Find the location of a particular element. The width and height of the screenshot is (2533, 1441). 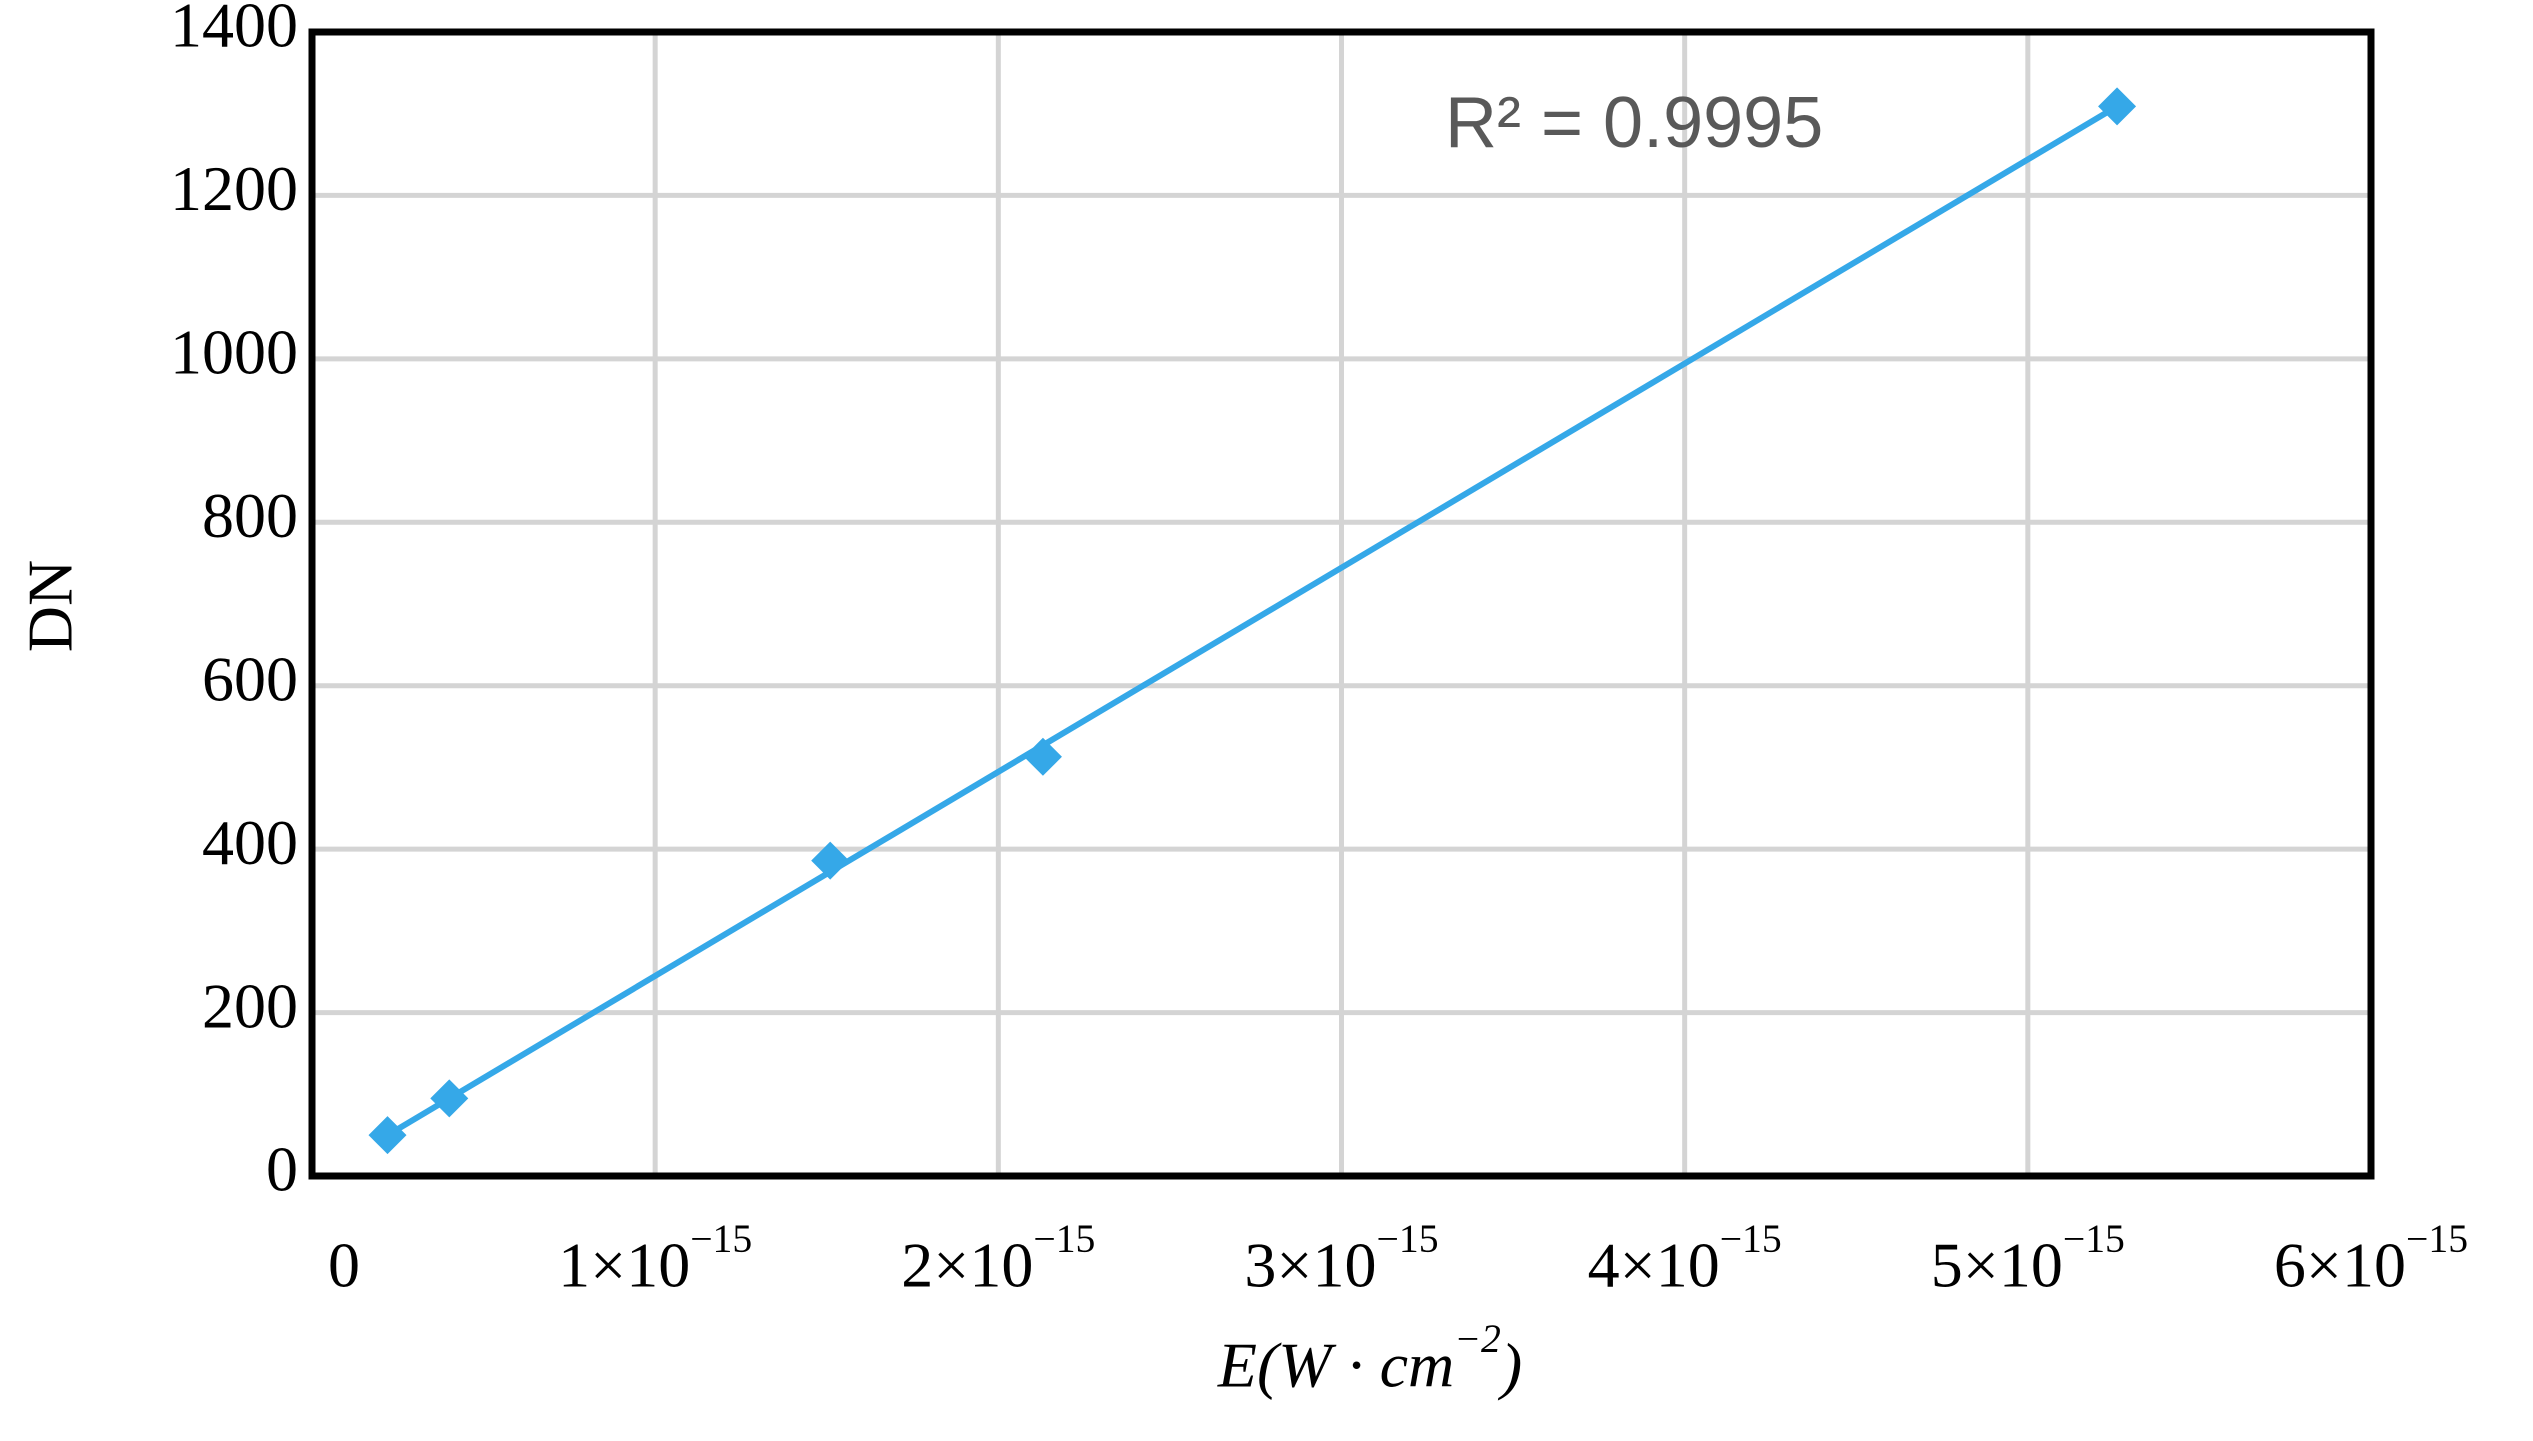

y-tick-label: 400 is located at coordinates (250, 842).